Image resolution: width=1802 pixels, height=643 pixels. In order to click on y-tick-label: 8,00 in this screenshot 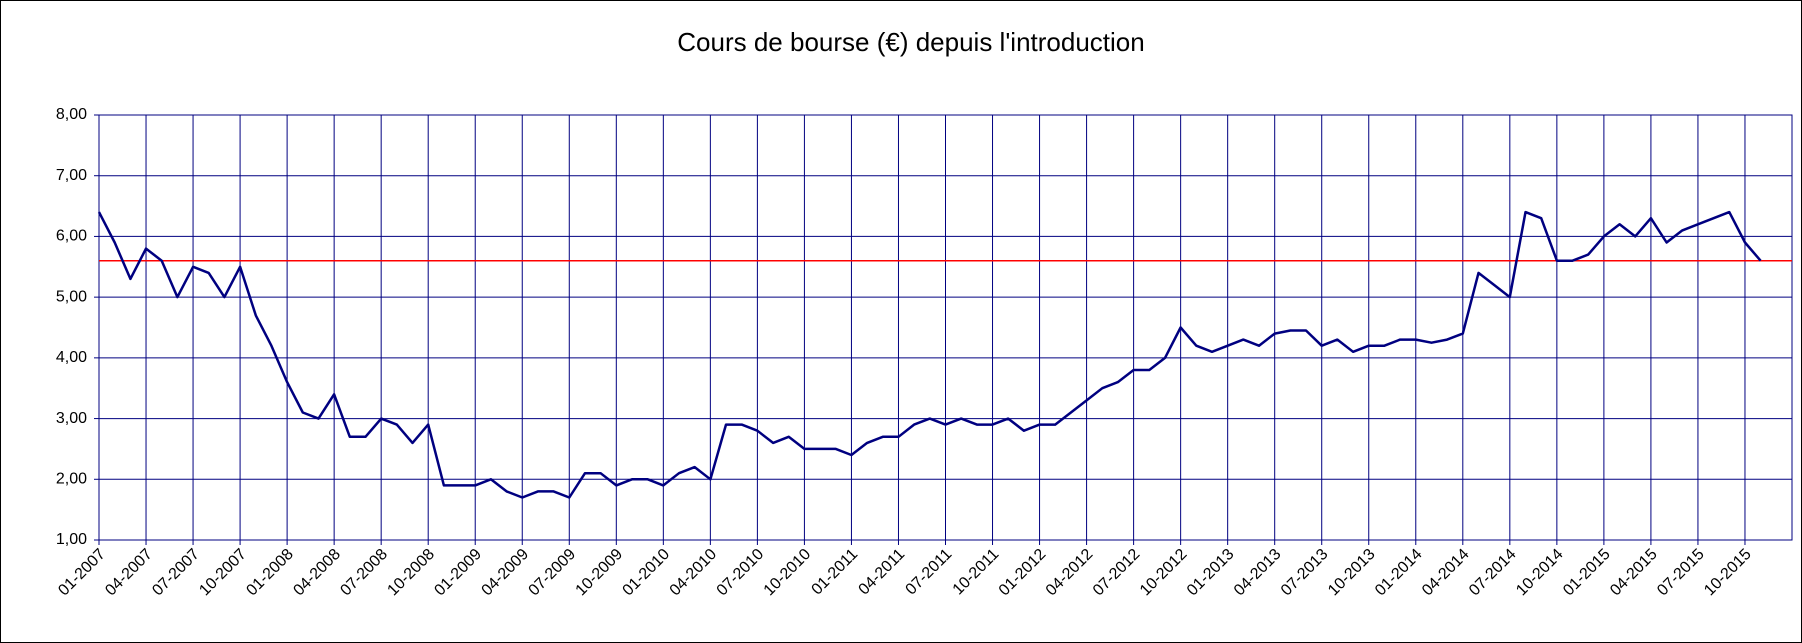, I will do `click(71, 114)`.